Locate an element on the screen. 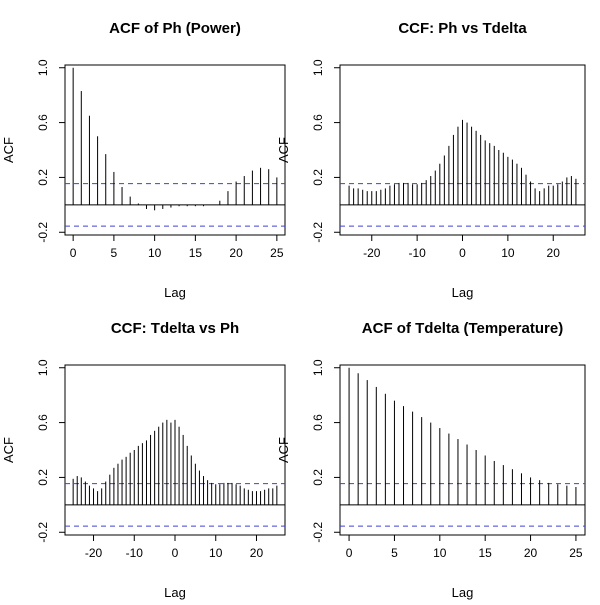 The width and height of the screenshot is (600, 605). chart-title: ACF of Ph (Power) is located at coordinates (175, 28).